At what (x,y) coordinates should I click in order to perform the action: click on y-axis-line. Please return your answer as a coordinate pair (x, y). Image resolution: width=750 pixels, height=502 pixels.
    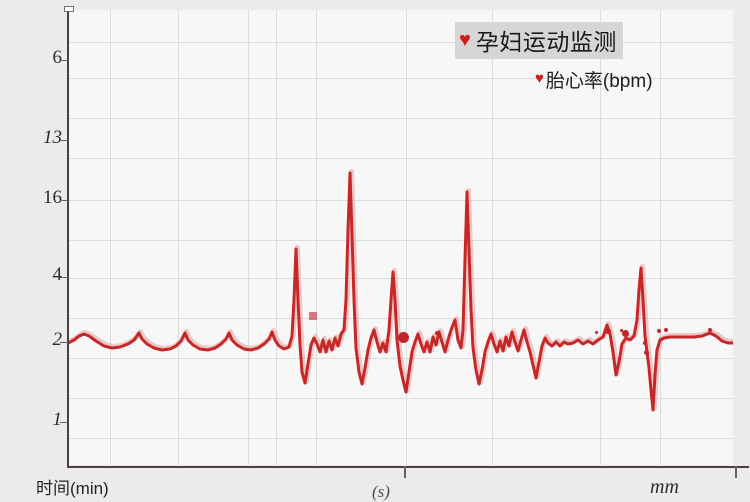
    Looking at the image, I should click on (68, 238).